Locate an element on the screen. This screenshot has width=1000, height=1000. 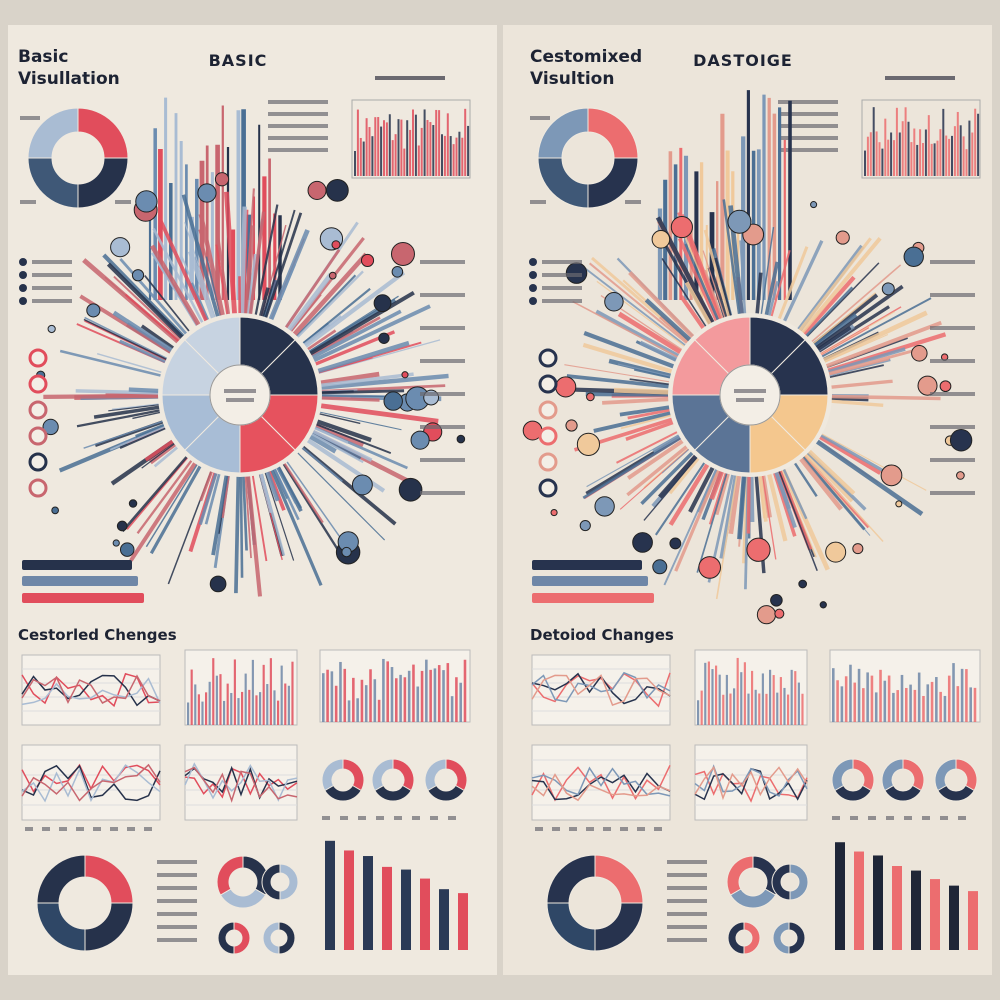
mini-line is located at coordinates (751, 783).